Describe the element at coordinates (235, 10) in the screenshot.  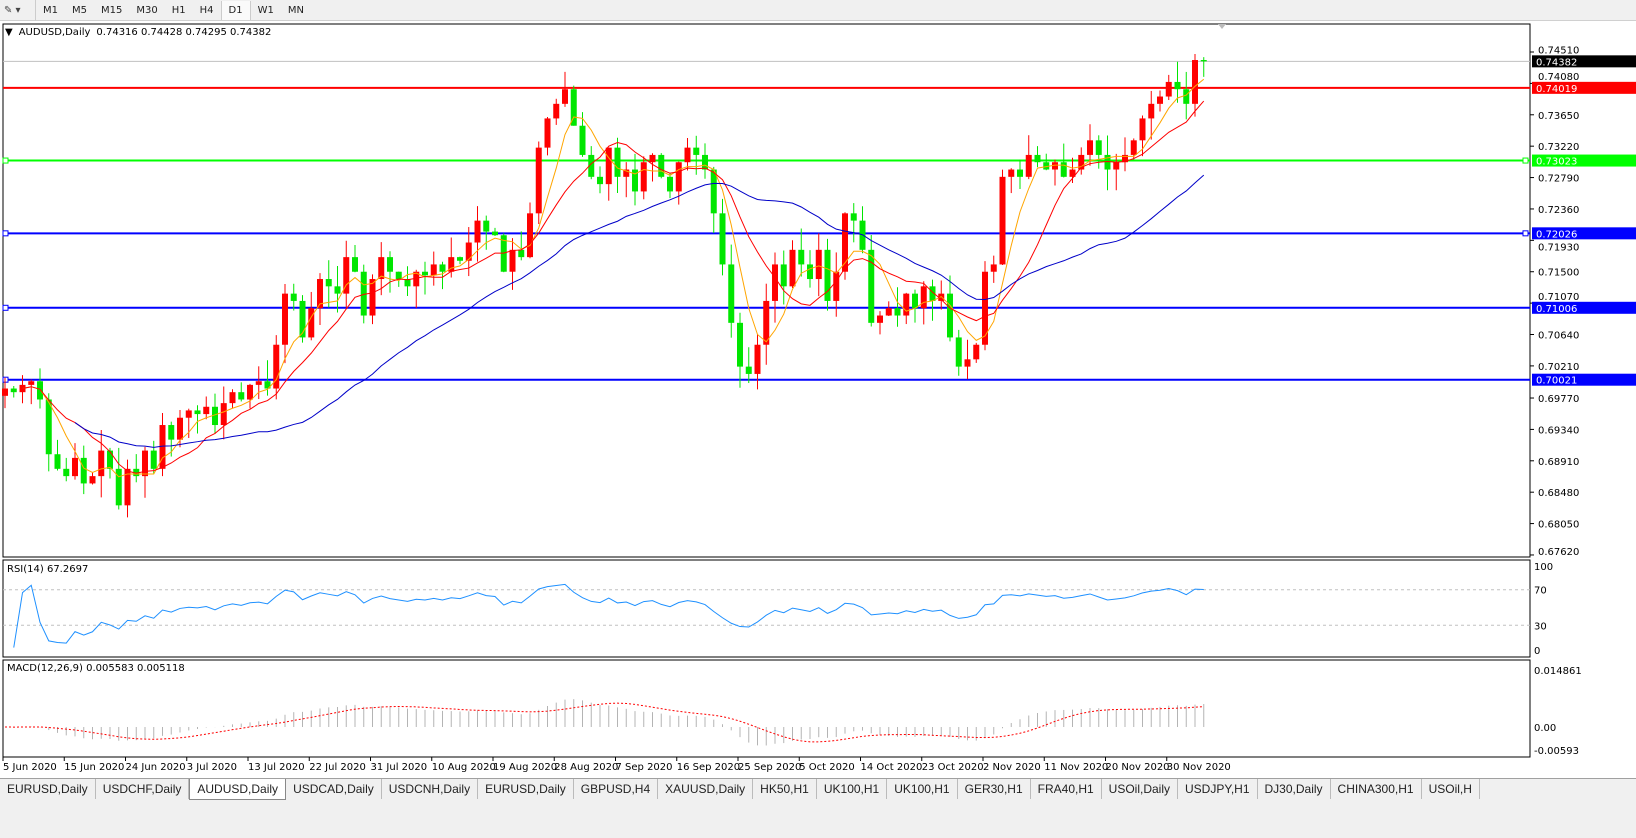
I see `timeframe-d1: D1` at that location.